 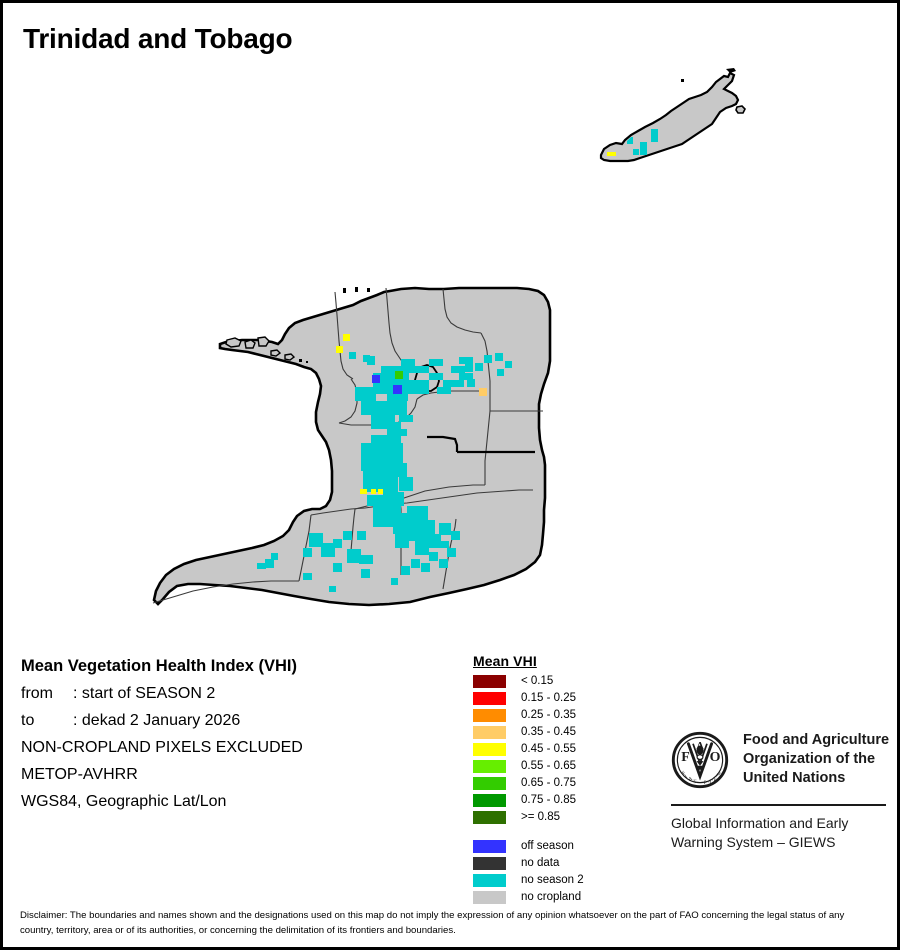 I want to click on info-row-to: to : dekad 2 January 2026, so click(x=236, y=721).